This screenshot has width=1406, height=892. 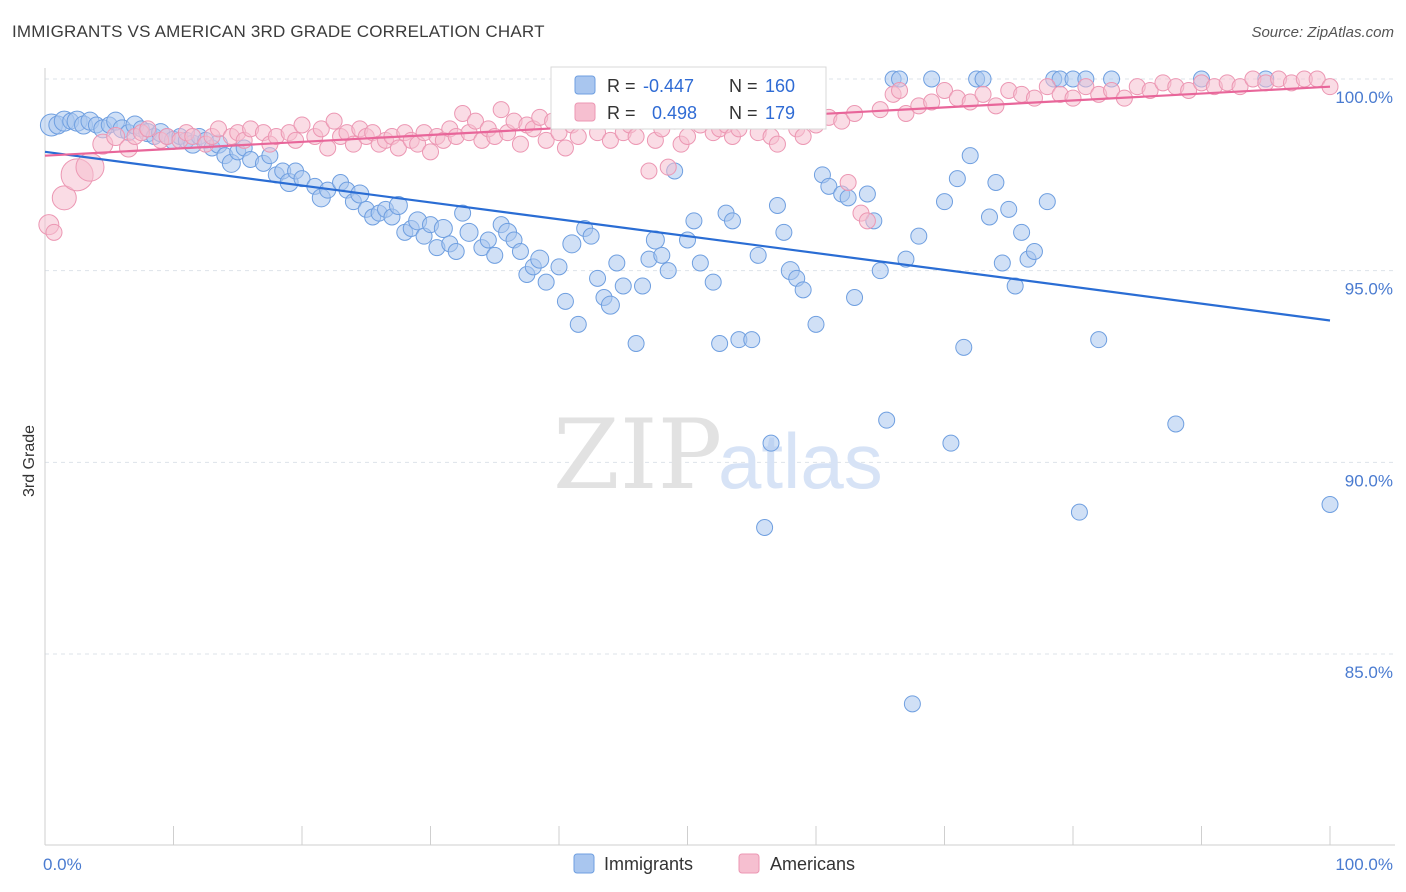 I want to click on source-credit: Source: ZipAtlas.com, so click(x=1322, y=32).